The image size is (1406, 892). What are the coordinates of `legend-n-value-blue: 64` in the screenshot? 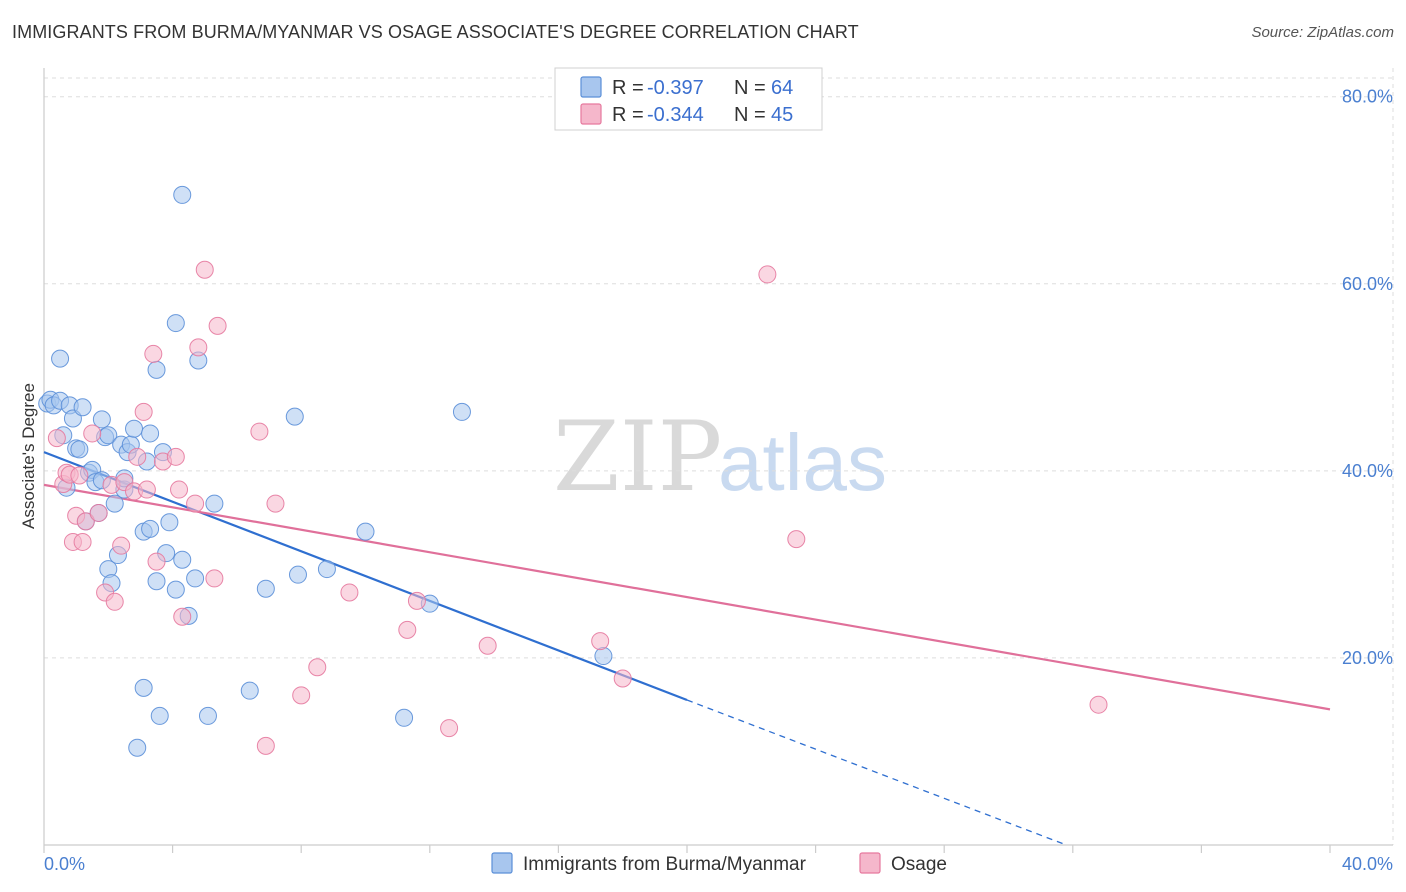 It's located at (782, 88).